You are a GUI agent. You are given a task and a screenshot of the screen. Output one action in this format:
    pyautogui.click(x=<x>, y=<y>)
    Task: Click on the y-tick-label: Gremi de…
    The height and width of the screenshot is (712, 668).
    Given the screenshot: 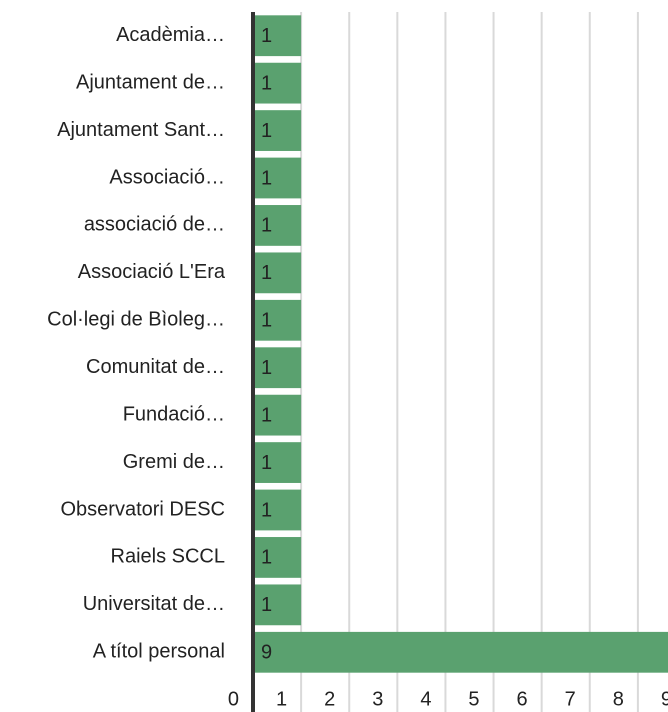 What is the action you would take?
    pyautogui.click(x=174, y=462)
    